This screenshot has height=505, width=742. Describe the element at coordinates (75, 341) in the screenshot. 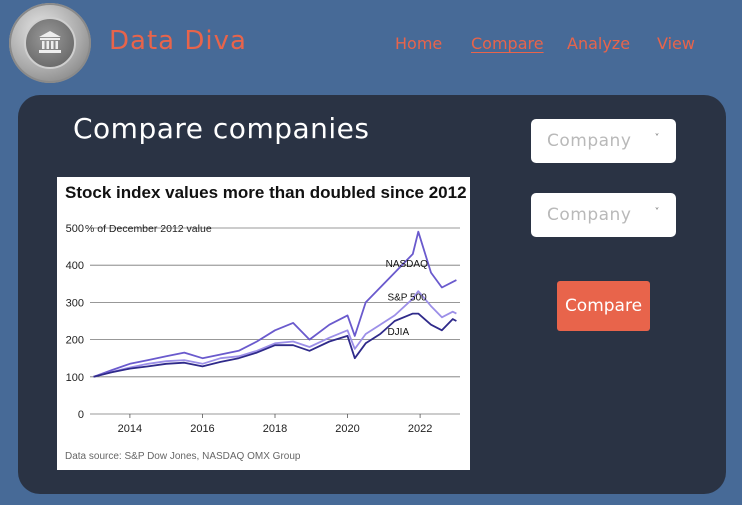

I see `y-tick-label: 200` at that location.